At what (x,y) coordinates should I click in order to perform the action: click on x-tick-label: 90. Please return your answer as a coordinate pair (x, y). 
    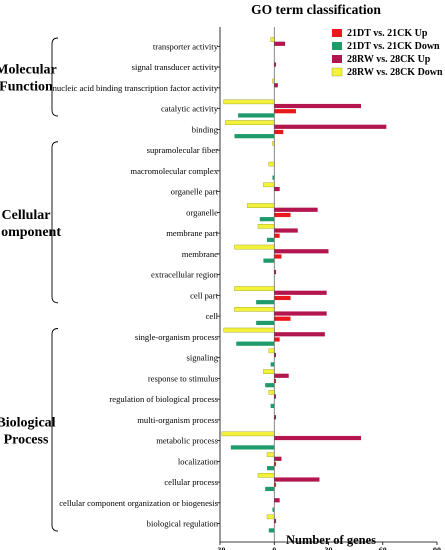
    Looking at the image, I should click on (437, 548).